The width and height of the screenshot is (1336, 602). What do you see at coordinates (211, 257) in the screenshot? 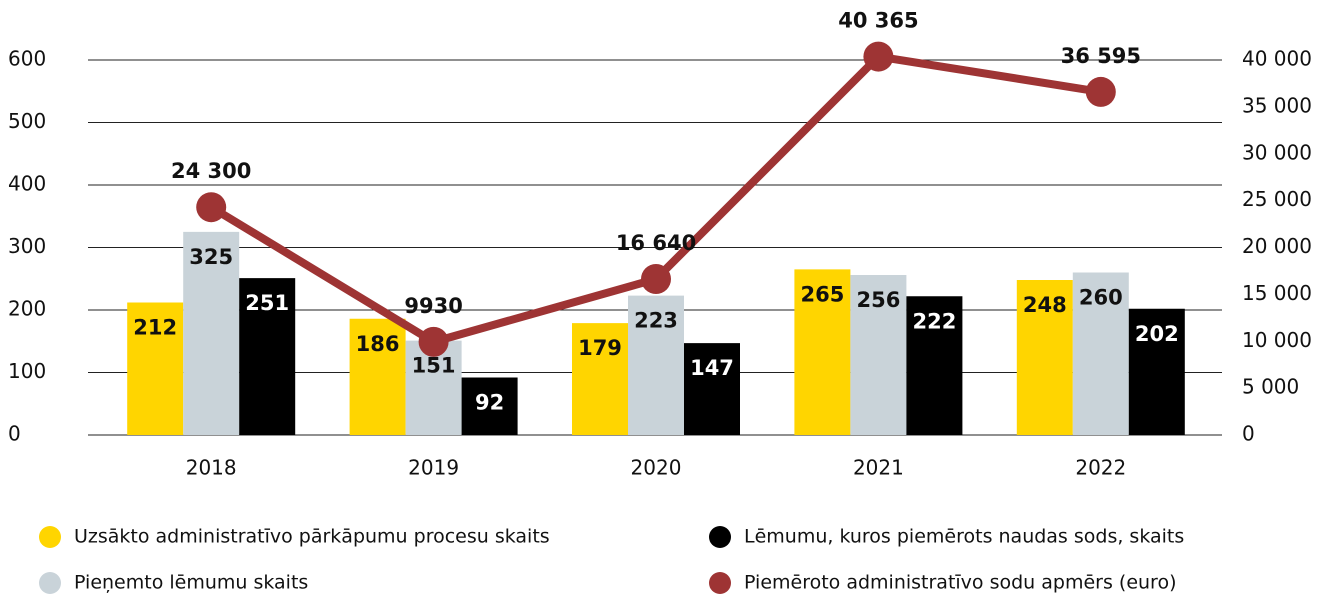
I see `bar-value-label: 325` at bounding box center [211, 257].